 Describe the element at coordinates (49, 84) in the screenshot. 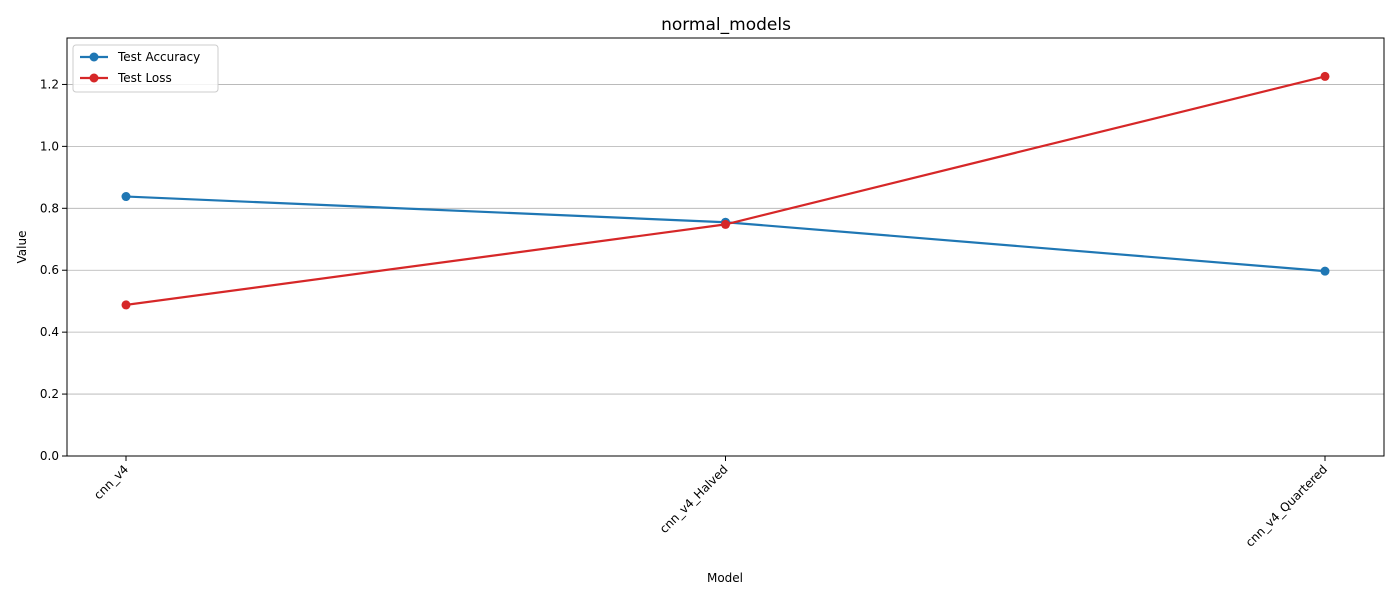

I see `y-tick-label: 1.2` at that location.